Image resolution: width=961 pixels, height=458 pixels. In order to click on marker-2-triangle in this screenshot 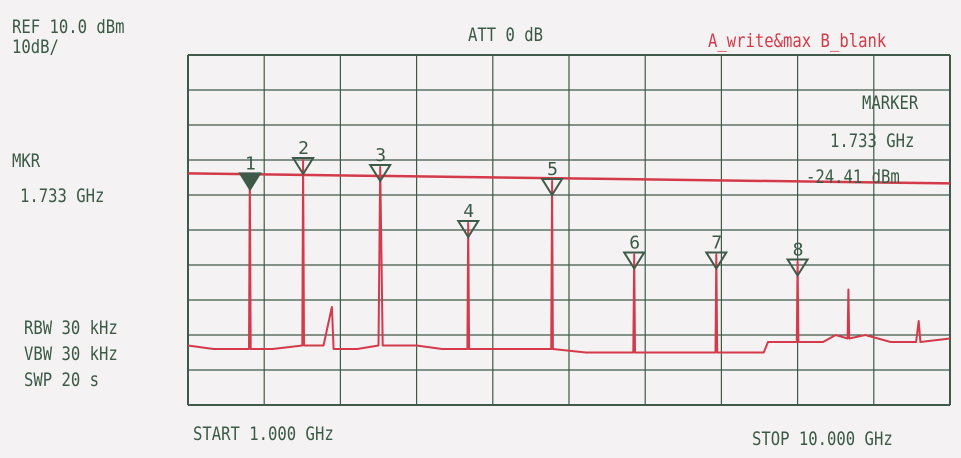, I will do `click(303, 166)`.